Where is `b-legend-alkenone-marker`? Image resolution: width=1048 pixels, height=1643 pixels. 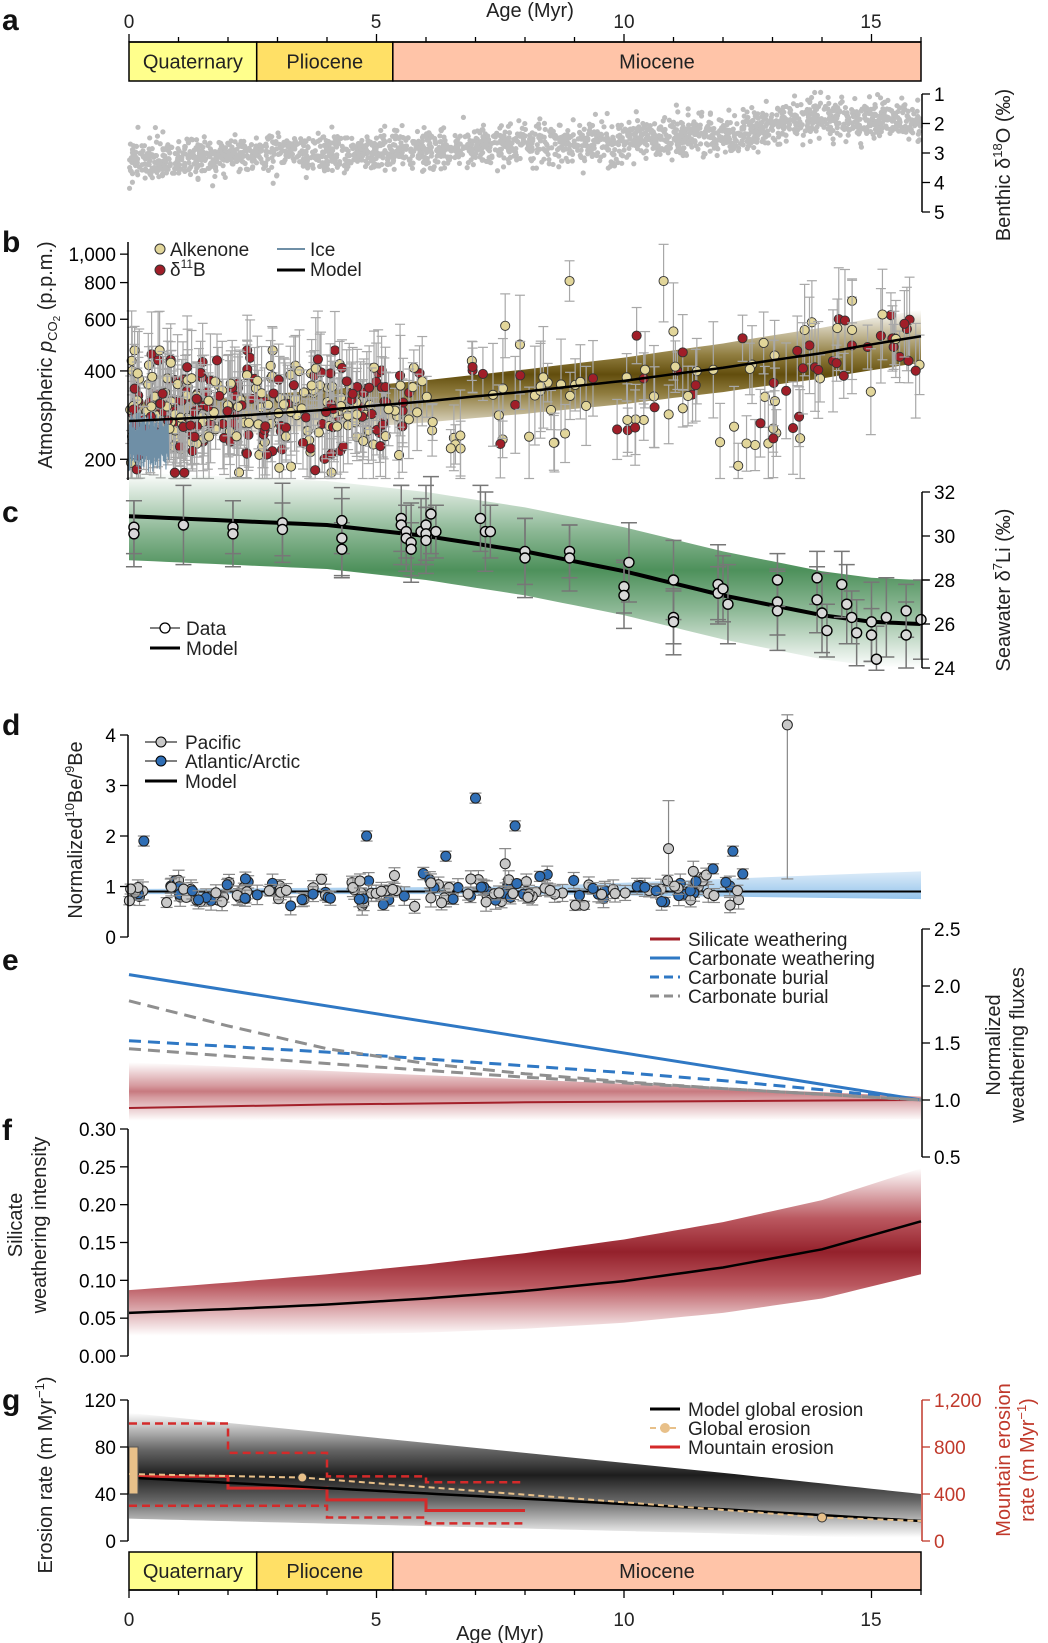 b-legend-alkenone-marker is located at coordinates (160, 249).